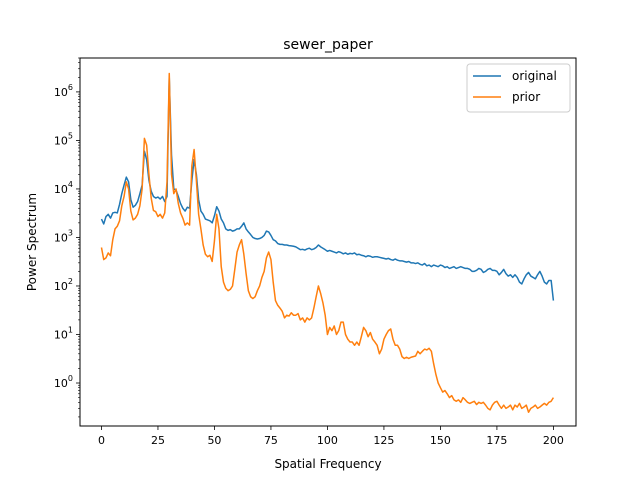  What do you see at coordinates (101, 440) in the screenshot?
I see `x-tick-label: 0` at bounding box center [101, 440].